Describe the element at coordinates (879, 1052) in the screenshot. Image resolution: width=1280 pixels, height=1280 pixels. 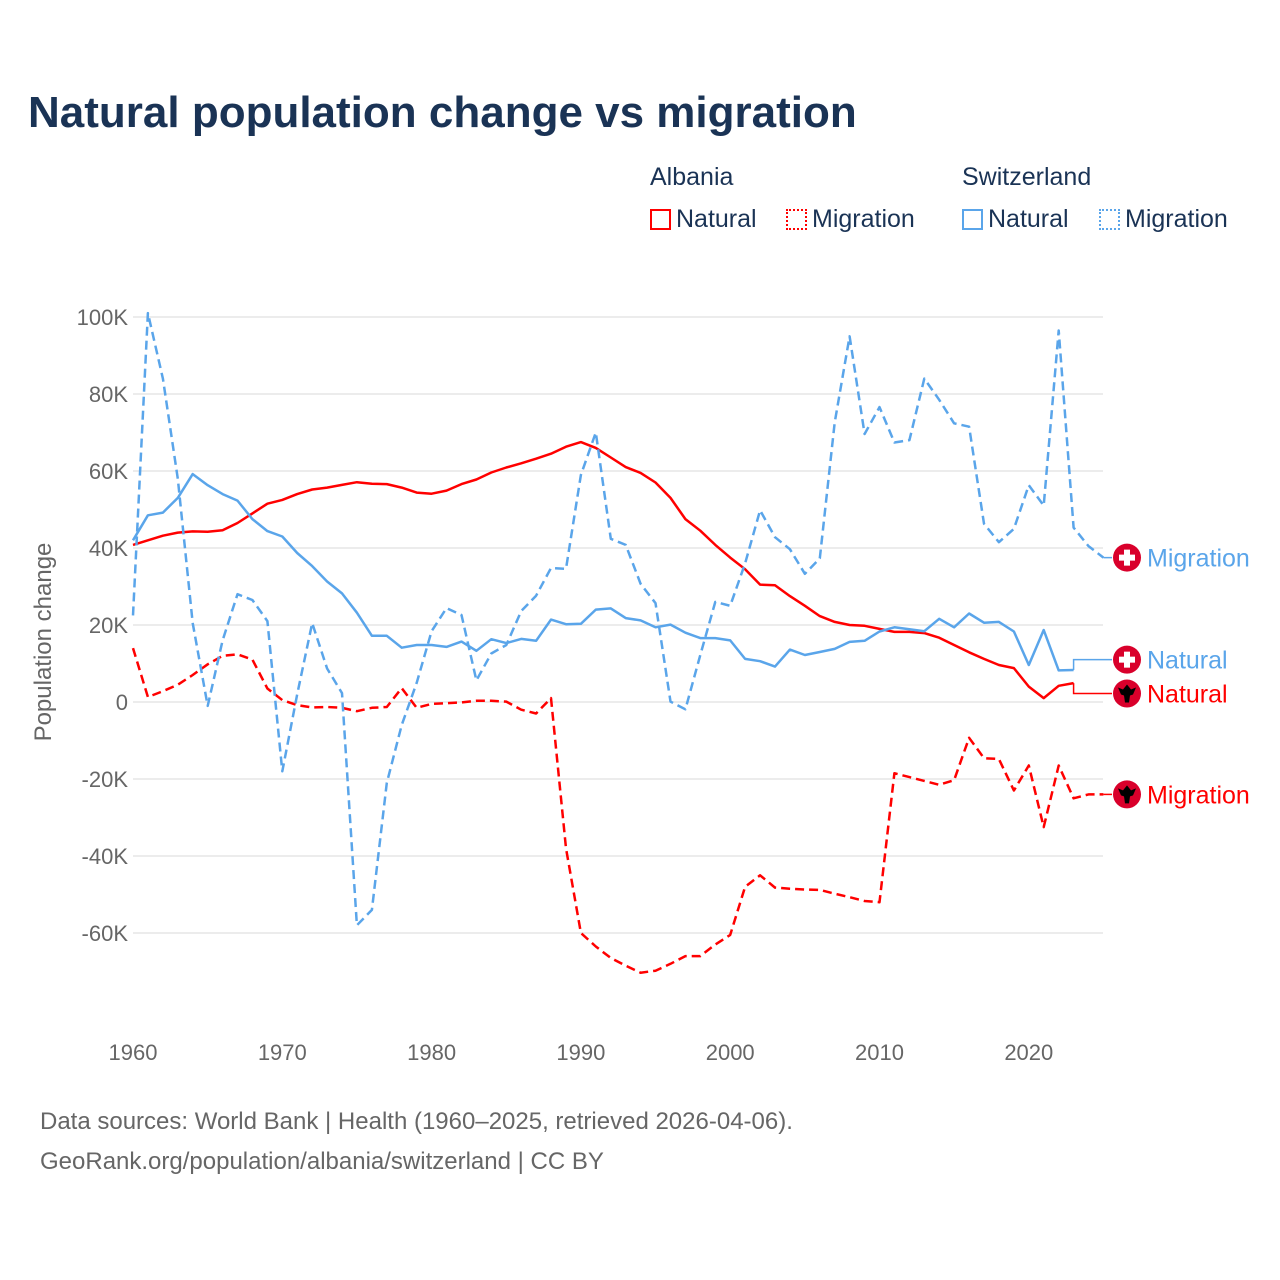
I see `x-tick-label: 2010` at that location.